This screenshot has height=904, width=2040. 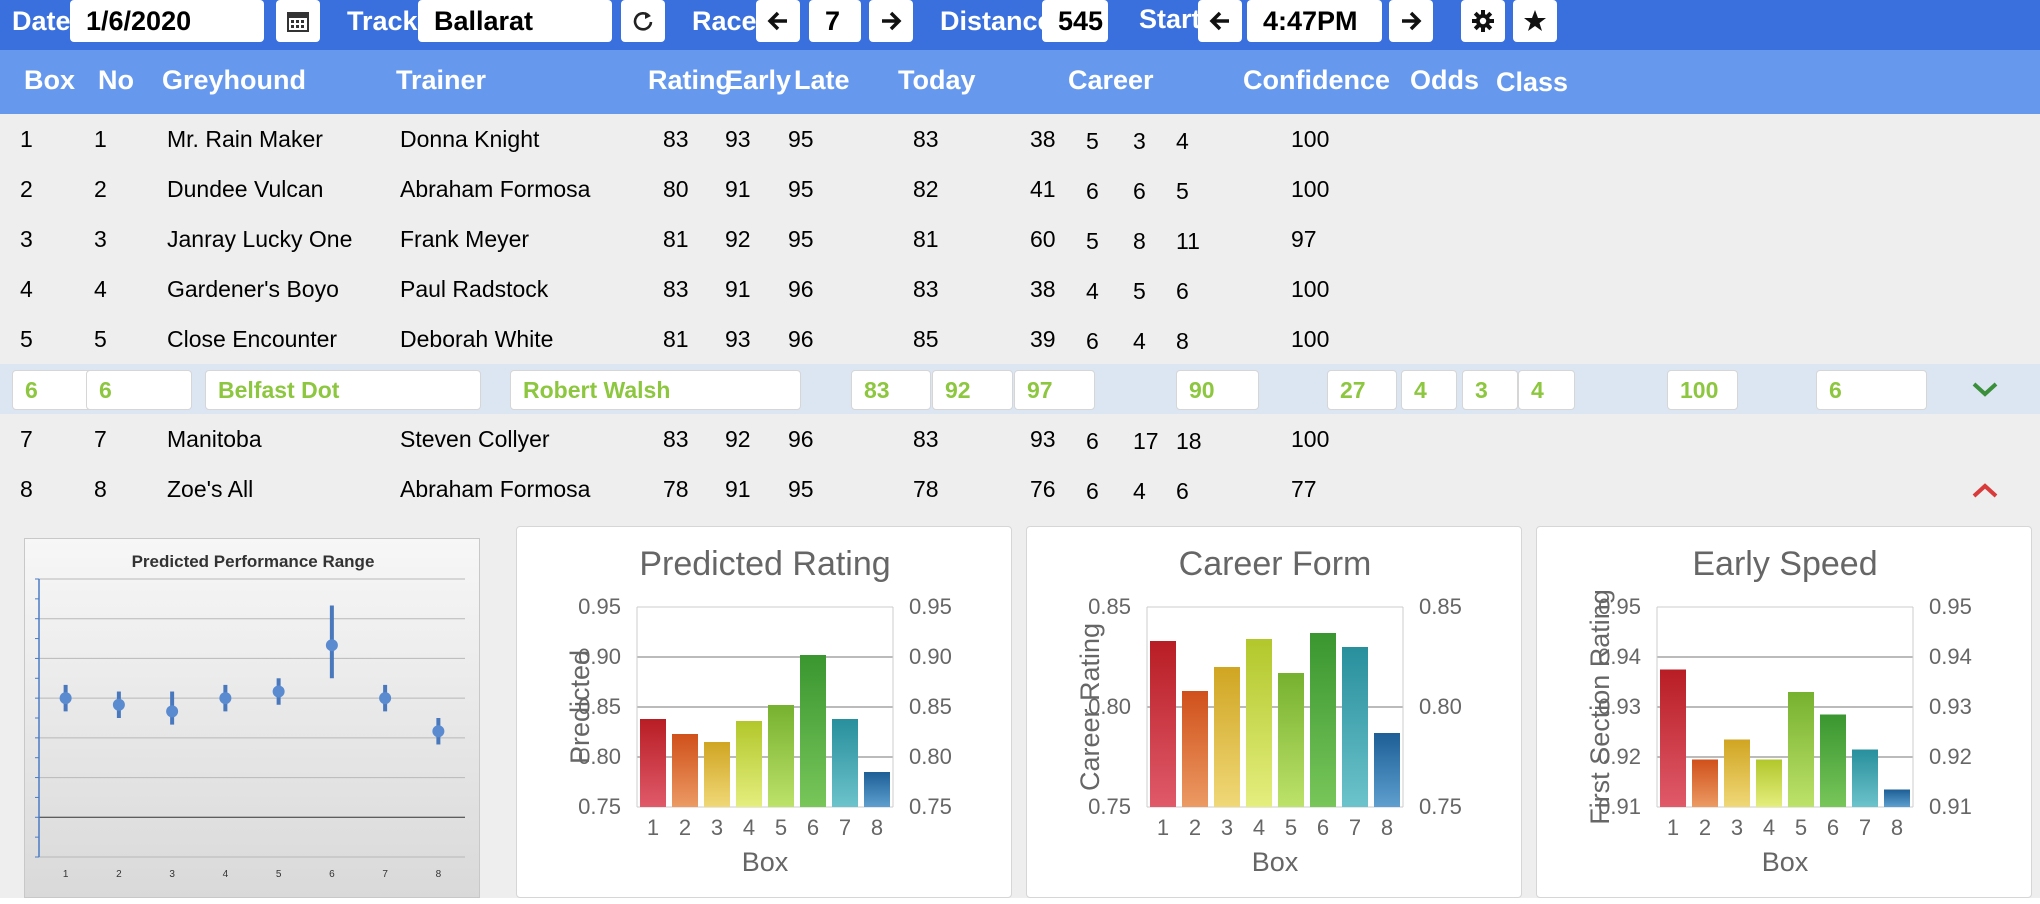 What do you see at coordinates (1043, 239) in the screenshot?
I see `cell-career-starts: 60` at bounding box center [1043, 239].